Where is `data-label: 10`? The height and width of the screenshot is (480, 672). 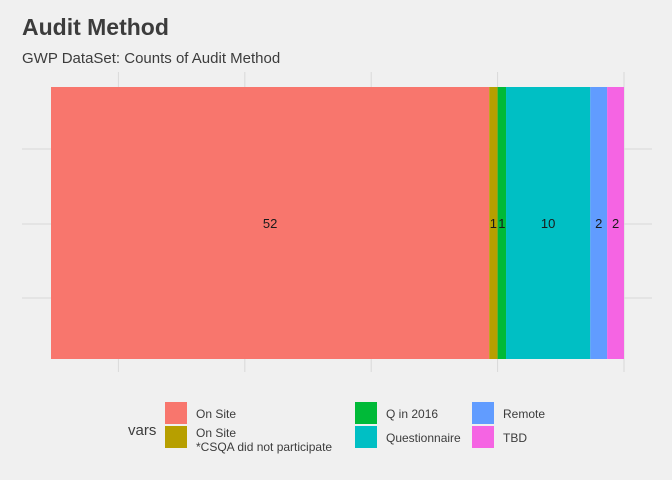 data-label: 10 is located at coordinates (548, 223).